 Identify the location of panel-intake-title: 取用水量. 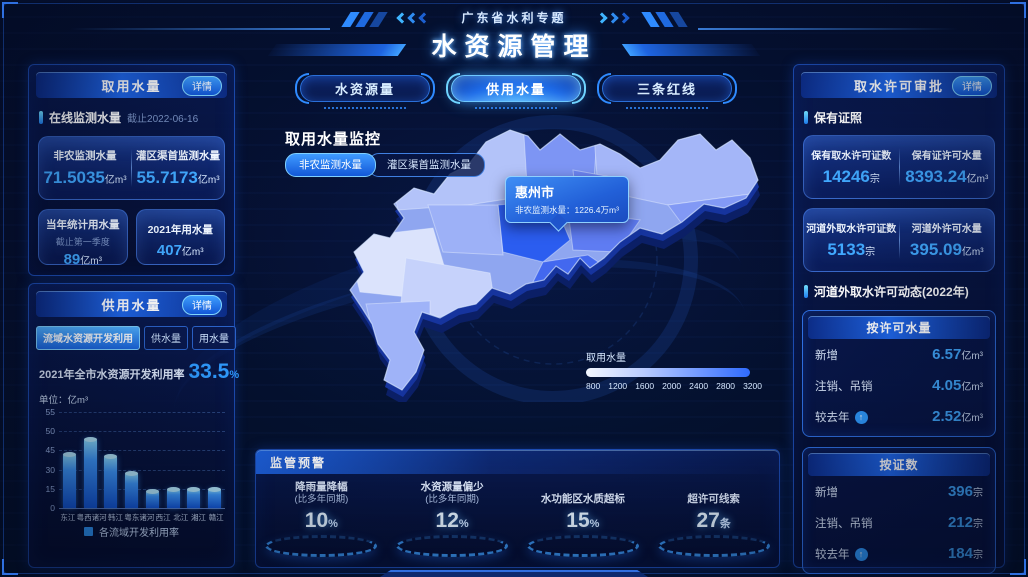
(131, 86).